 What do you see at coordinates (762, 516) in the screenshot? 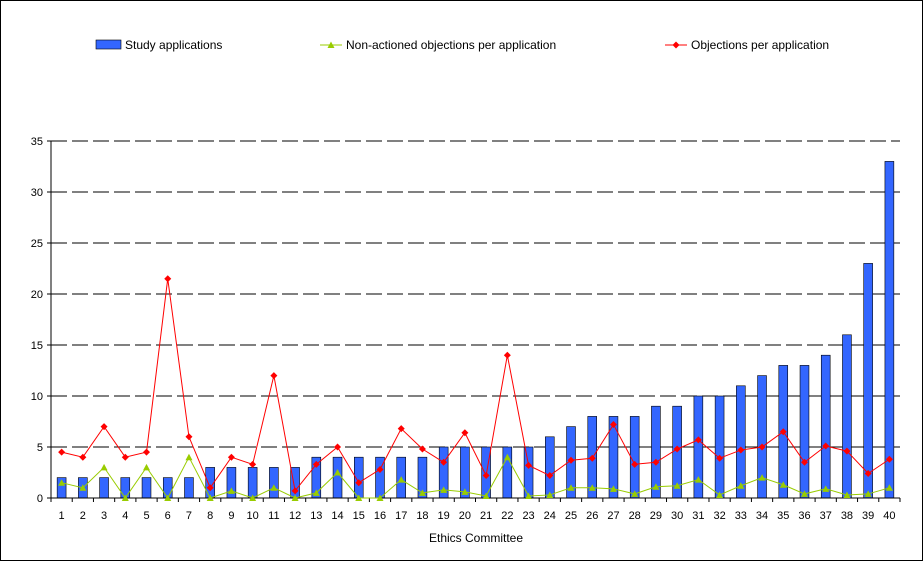
I see `x-tick-label: 34` at bounding box center [762, 516].